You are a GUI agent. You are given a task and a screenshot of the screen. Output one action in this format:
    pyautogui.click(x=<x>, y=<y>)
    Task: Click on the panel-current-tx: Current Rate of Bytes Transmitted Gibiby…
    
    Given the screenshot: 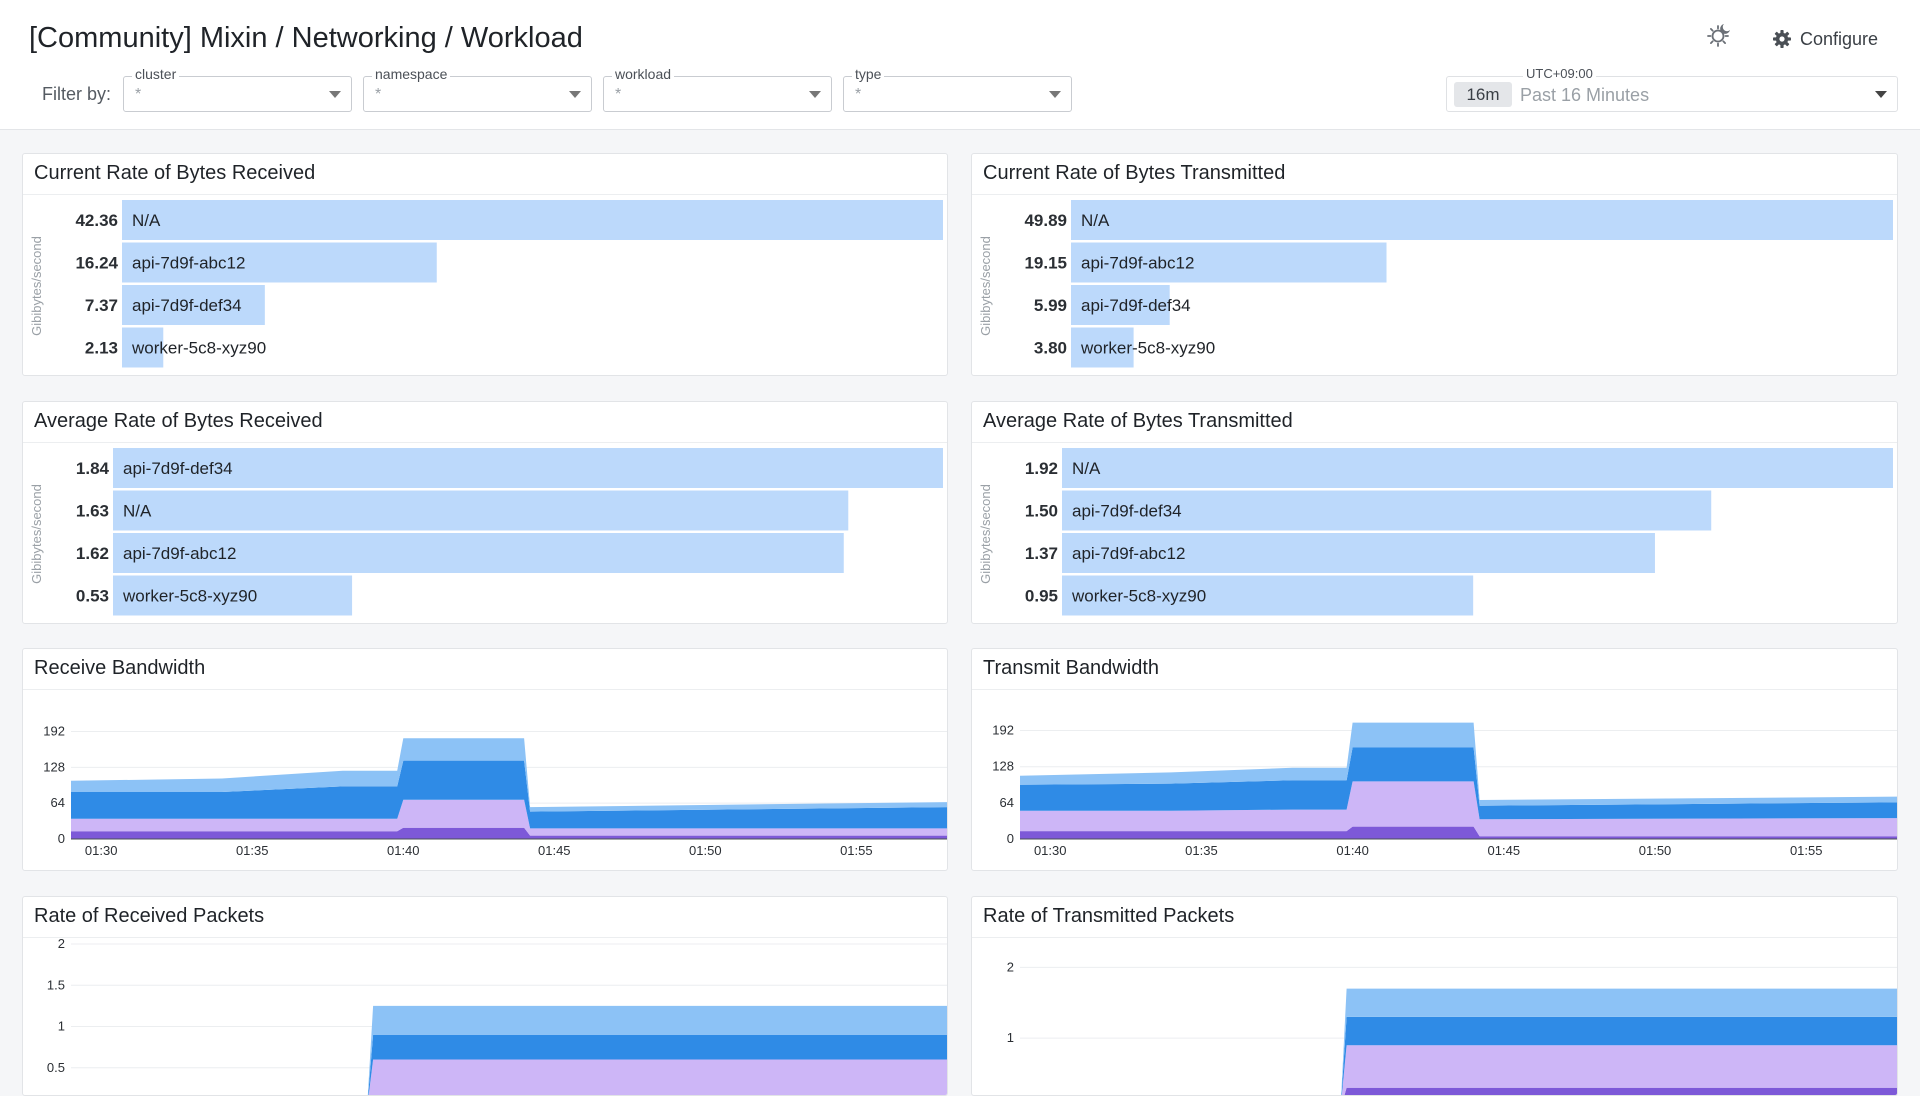 What is the action you would take?
    pyautogui.click(x=1434, y=264)
    